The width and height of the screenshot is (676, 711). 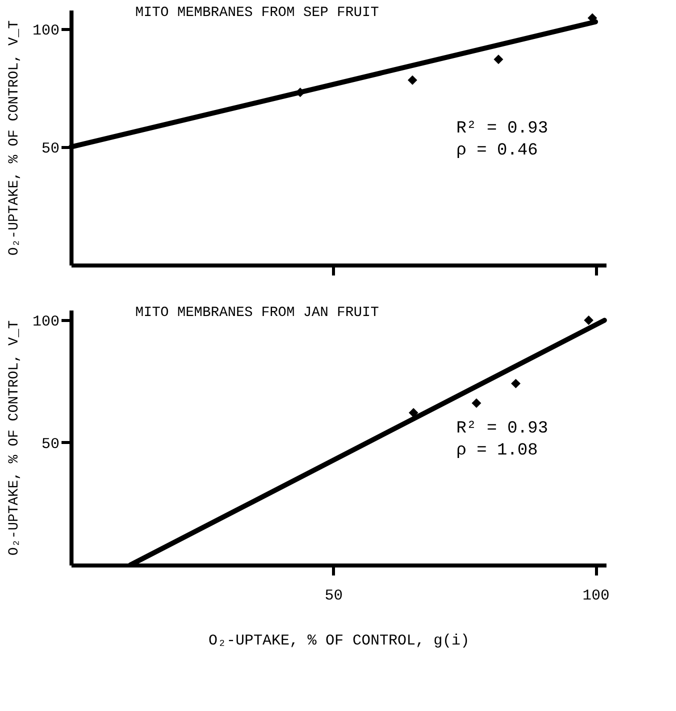 What do you see at coordinates (339, 641) in the screenshot?
I see `x-axis-title: O₂-UPTAKE, % OF CONTROL, g(i)` at bounding box center [339, 641].